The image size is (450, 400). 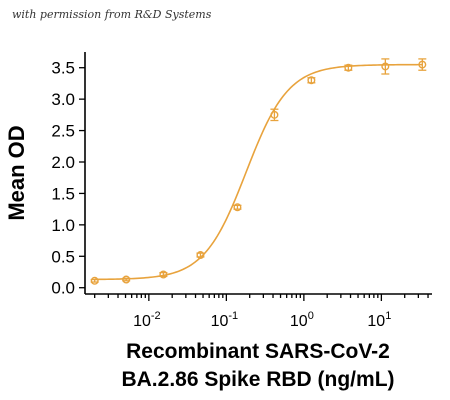 What do you see at coordinates (68, 178) in the screenshot?
I see `y-ticks: 0.0 0.5 1.0 1.5 2.0 2.5 3.0 3.5` at bounding box center [68, 178].